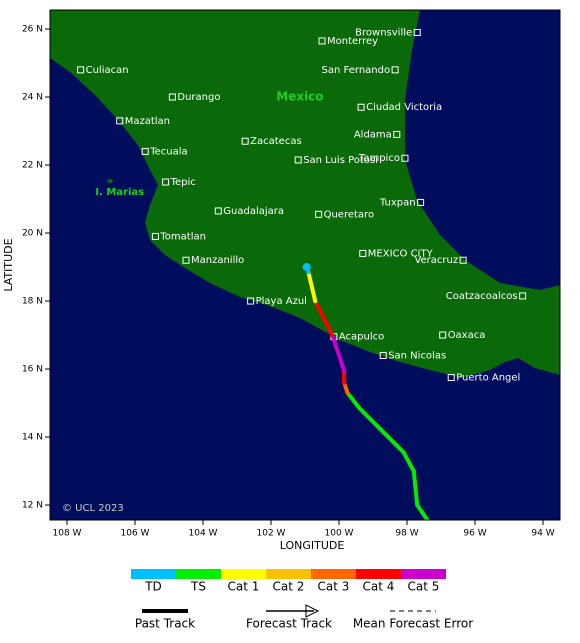 The height and width of the screenshot is (643, 580). What do you see at coordinates (32, 30) in the screenshot?
I see `y-tick-label: 26 N` at bounding box center [32, 30].